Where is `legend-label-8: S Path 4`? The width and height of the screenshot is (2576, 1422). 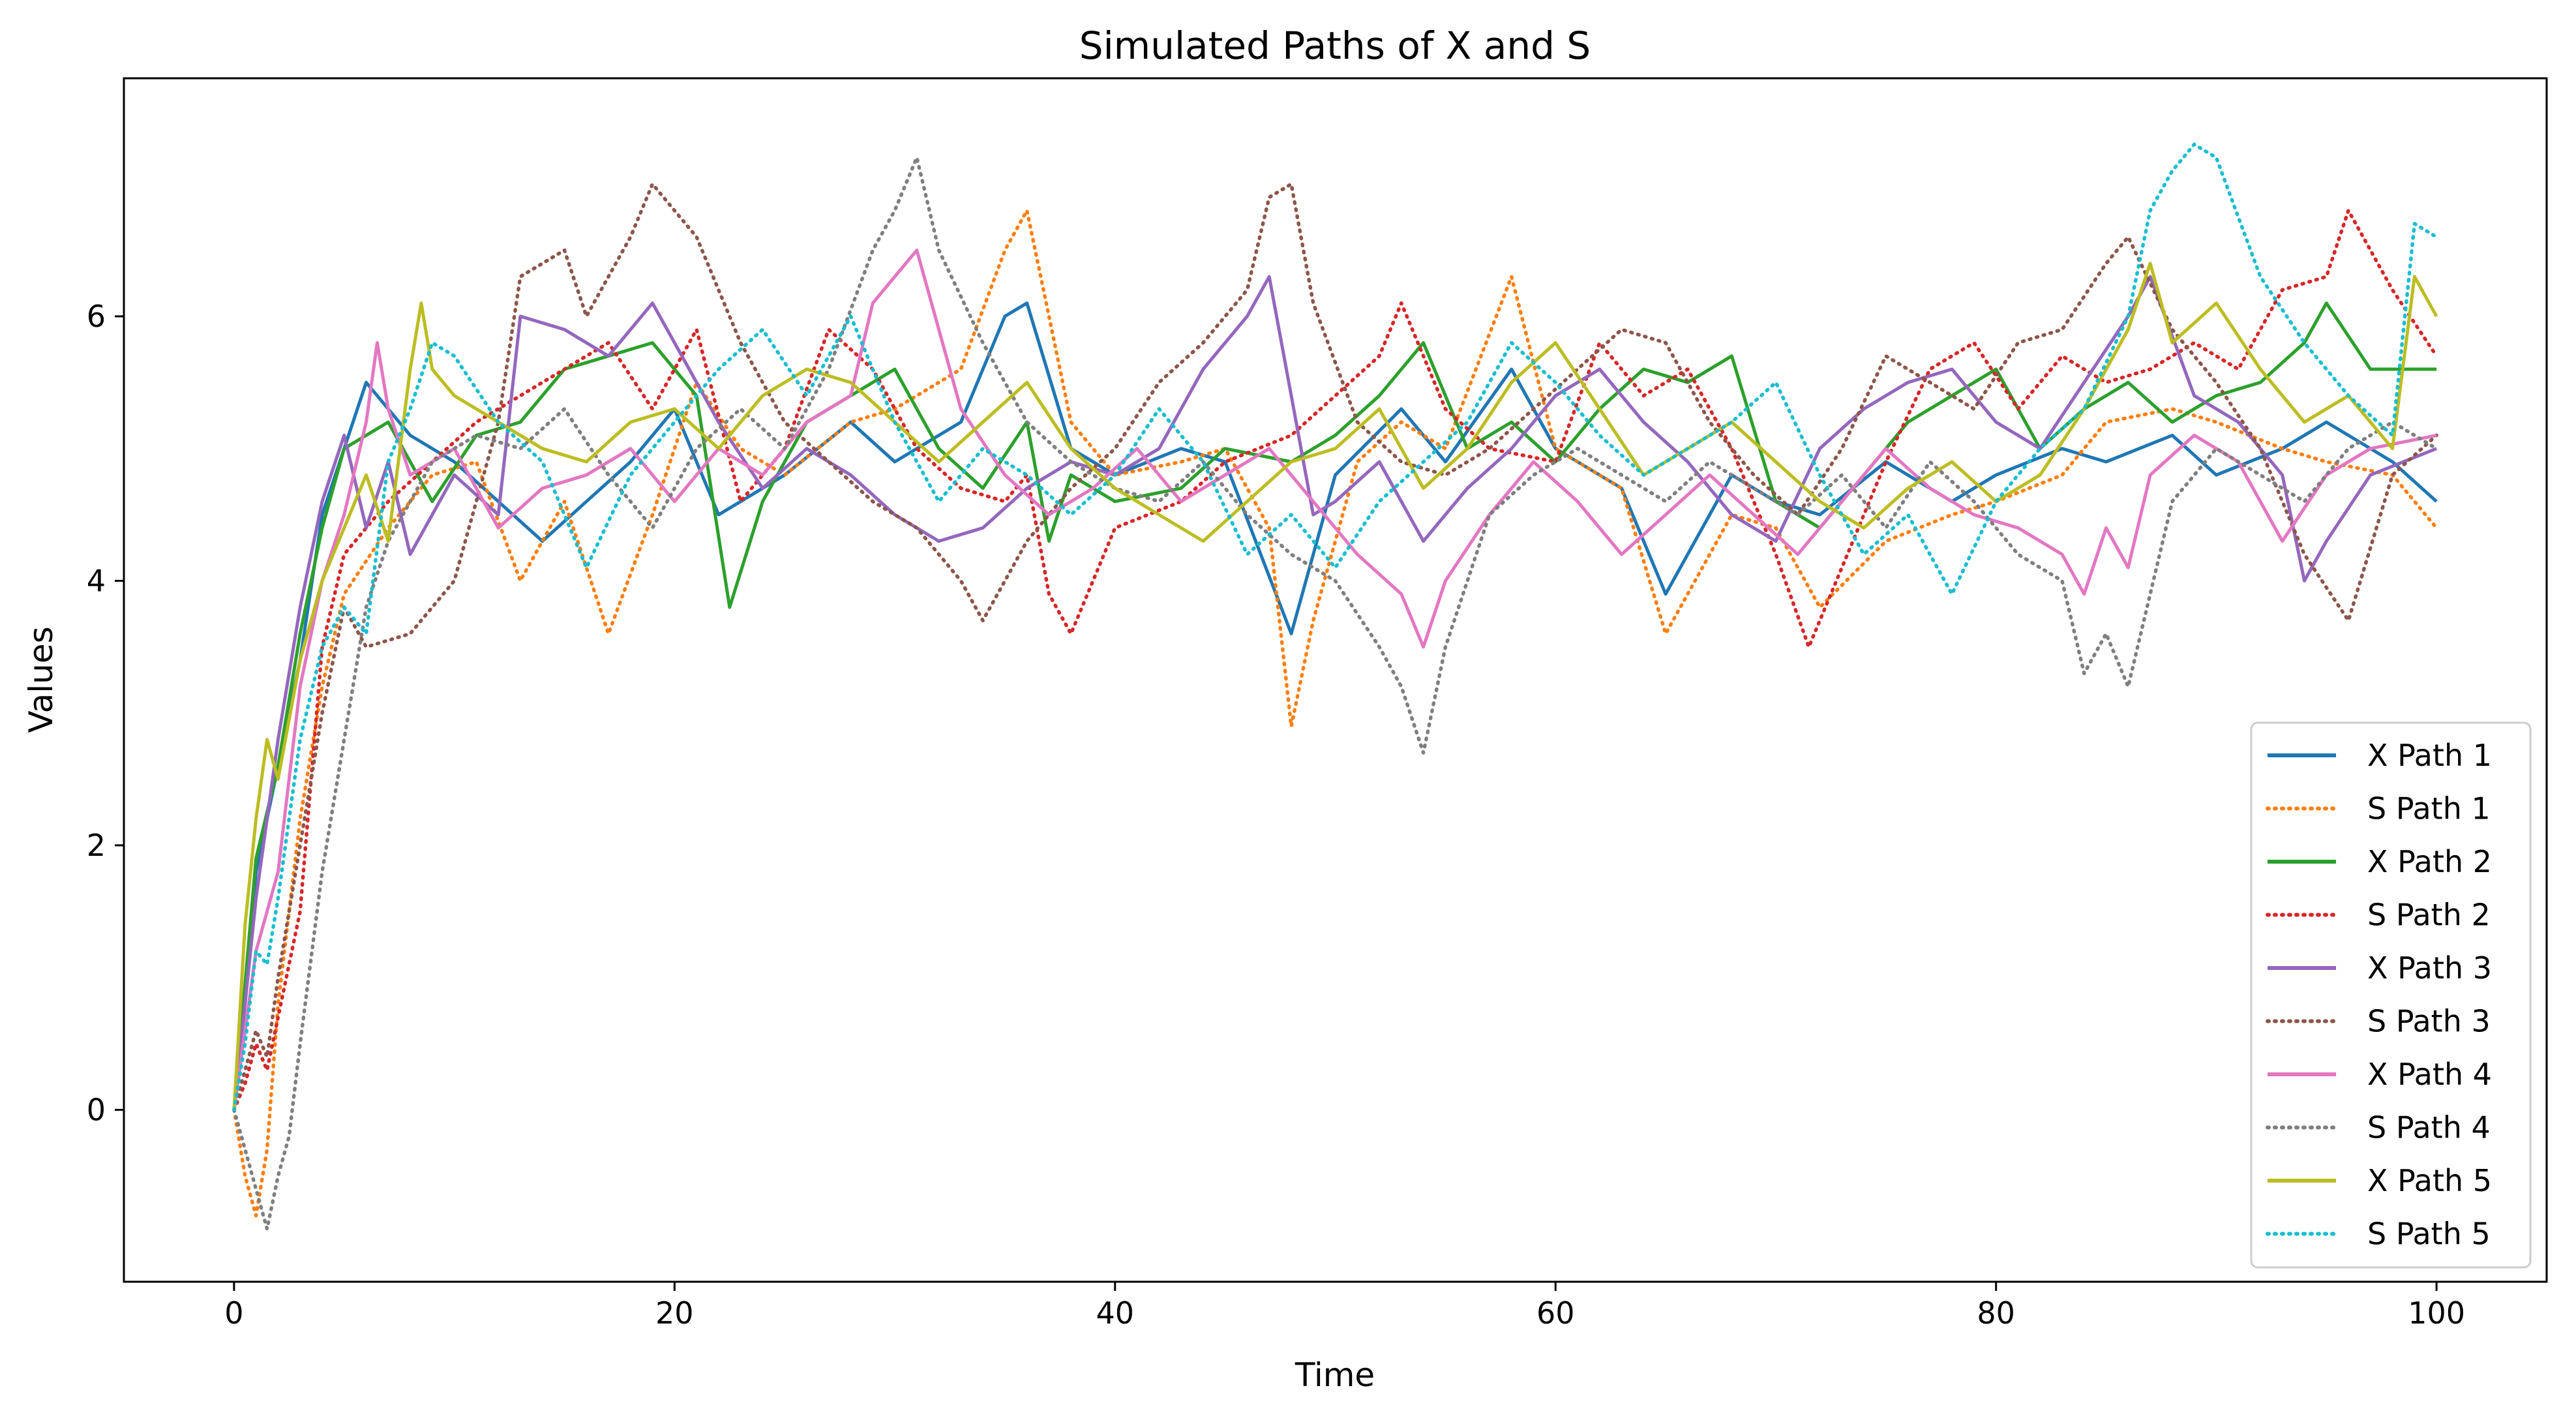 legend-label-8: S Path 4 is located at coordinates (2429, 1127).